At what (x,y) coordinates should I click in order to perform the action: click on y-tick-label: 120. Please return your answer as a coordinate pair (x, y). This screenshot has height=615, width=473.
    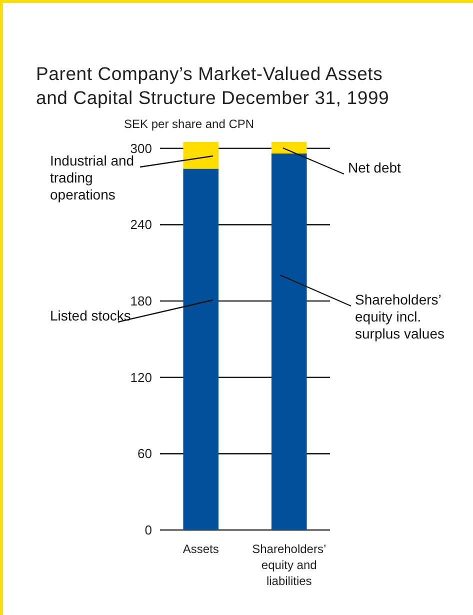
    Looking at the image, I should click on (141, 377).